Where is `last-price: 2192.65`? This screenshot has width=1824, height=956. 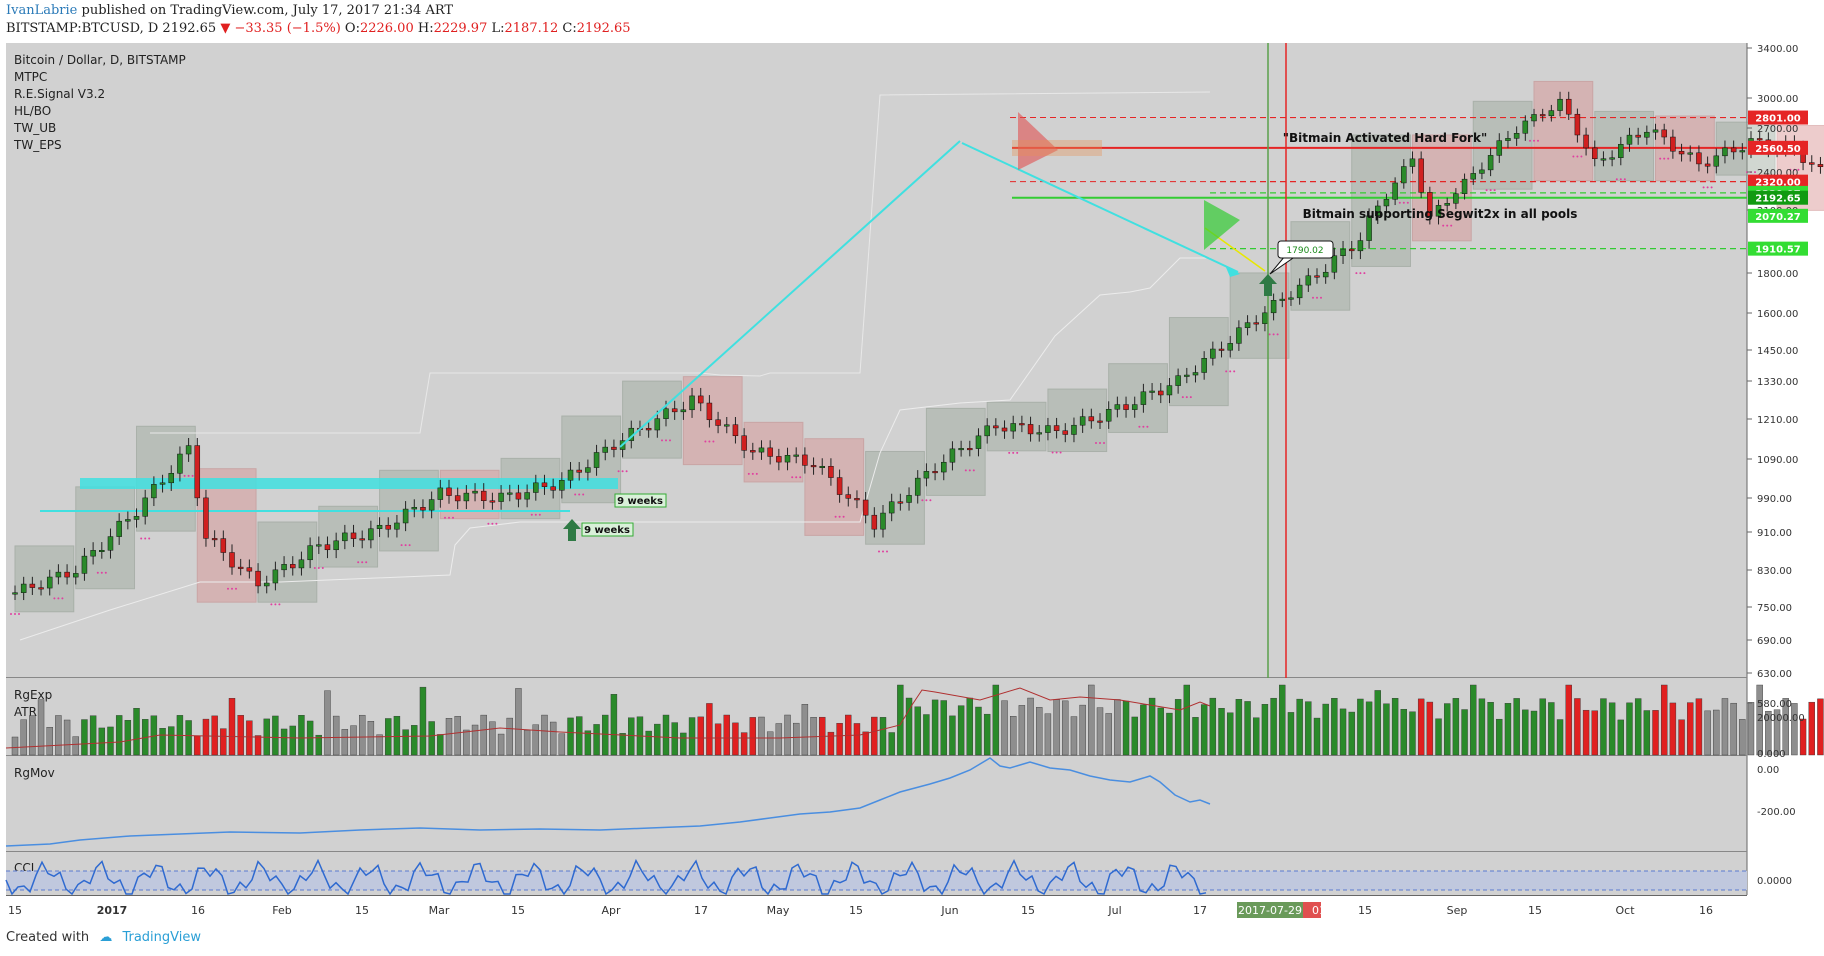
last-price: 2192.65 is located at coordinates (189, 28).